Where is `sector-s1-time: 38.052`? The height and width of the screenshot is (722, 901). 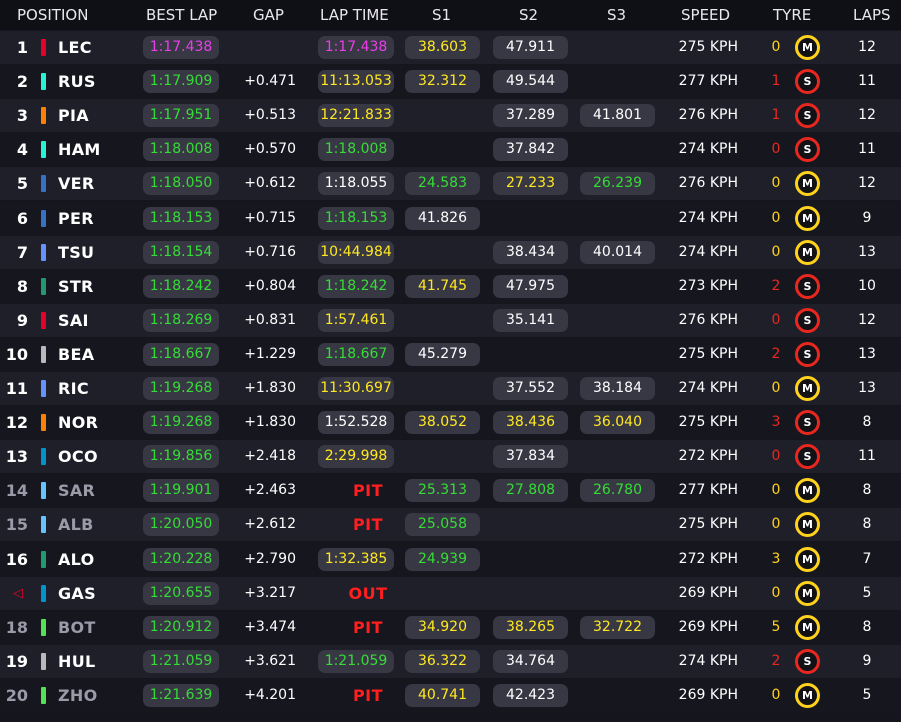 sector-s1-time: 38.052 is located at coordinates (442, 423).